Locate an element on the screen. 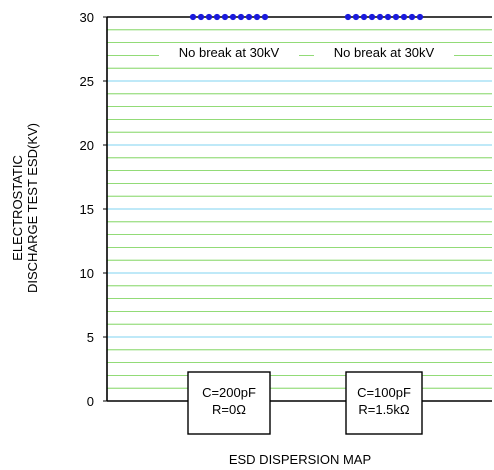 Image resolution: width=494 pixels, height=470 pixels. annotations: No break at 30kV No break at 30kV is located at coordinates (306, 53).